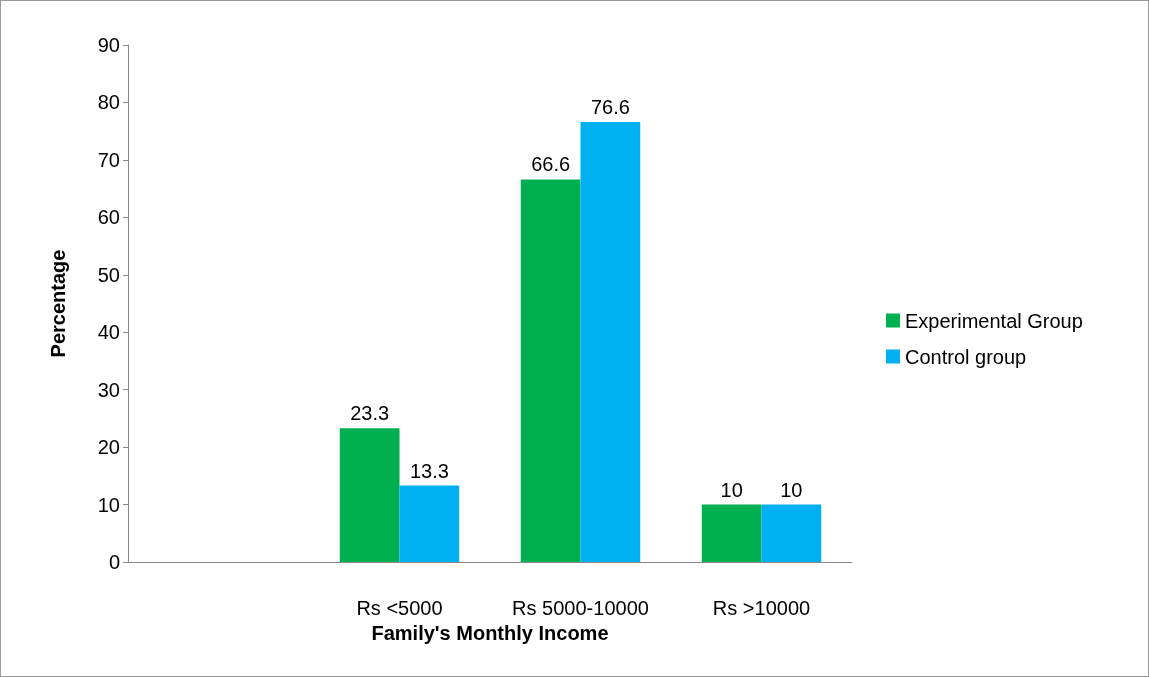 The image size is (1149, 677). Describe the element at coordinates (108, 217) in the screenshot. I see `y-tick-label: 60` at that location.